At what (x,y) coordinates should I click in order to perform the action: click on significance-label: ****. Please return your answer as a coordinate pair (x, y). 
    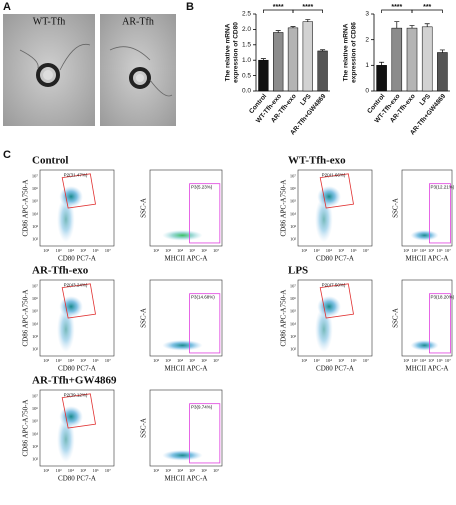
    Looking at the image, I should click on (396, 7).